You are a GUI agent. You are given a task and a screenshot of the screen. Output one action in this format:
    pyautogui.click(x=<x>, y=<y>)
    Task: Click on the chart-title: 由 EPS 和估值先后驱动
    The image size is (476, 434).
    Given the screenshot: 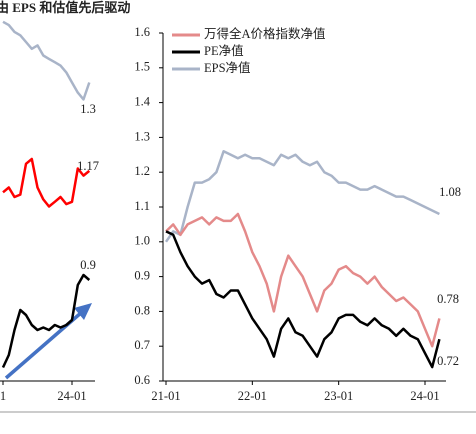 What is the action you would take?
    pyautogui.click(x=65, y=7)
    